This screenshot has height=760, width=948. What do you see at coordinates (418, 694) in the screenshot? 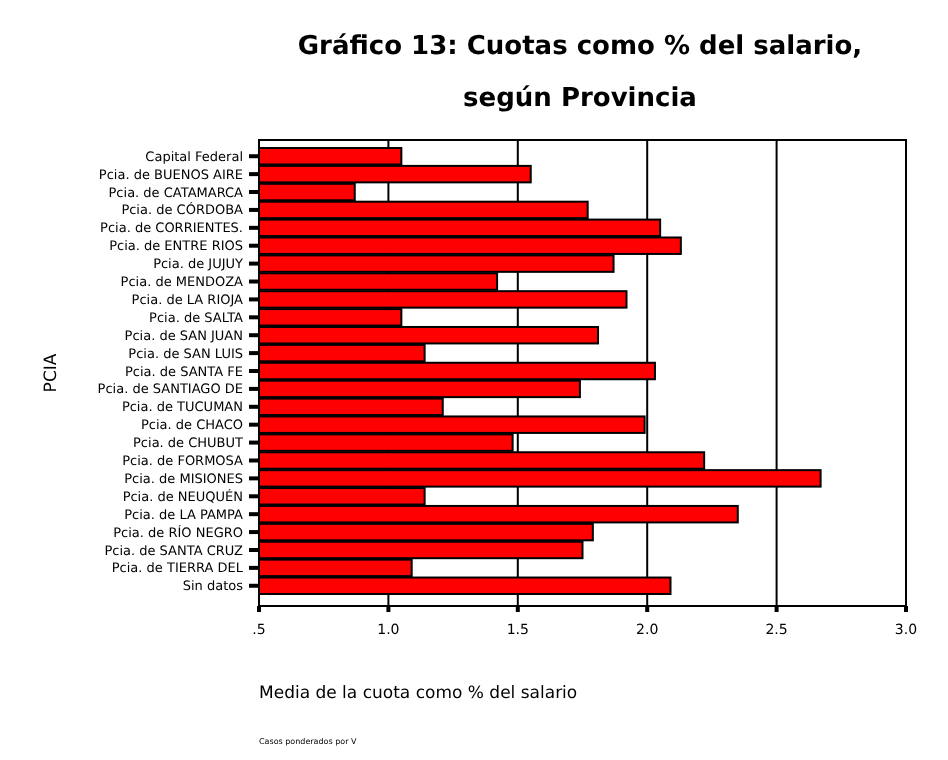
I see `x-axis-title: Media de la cuota como % del salario` at bounding box center [418, 694].